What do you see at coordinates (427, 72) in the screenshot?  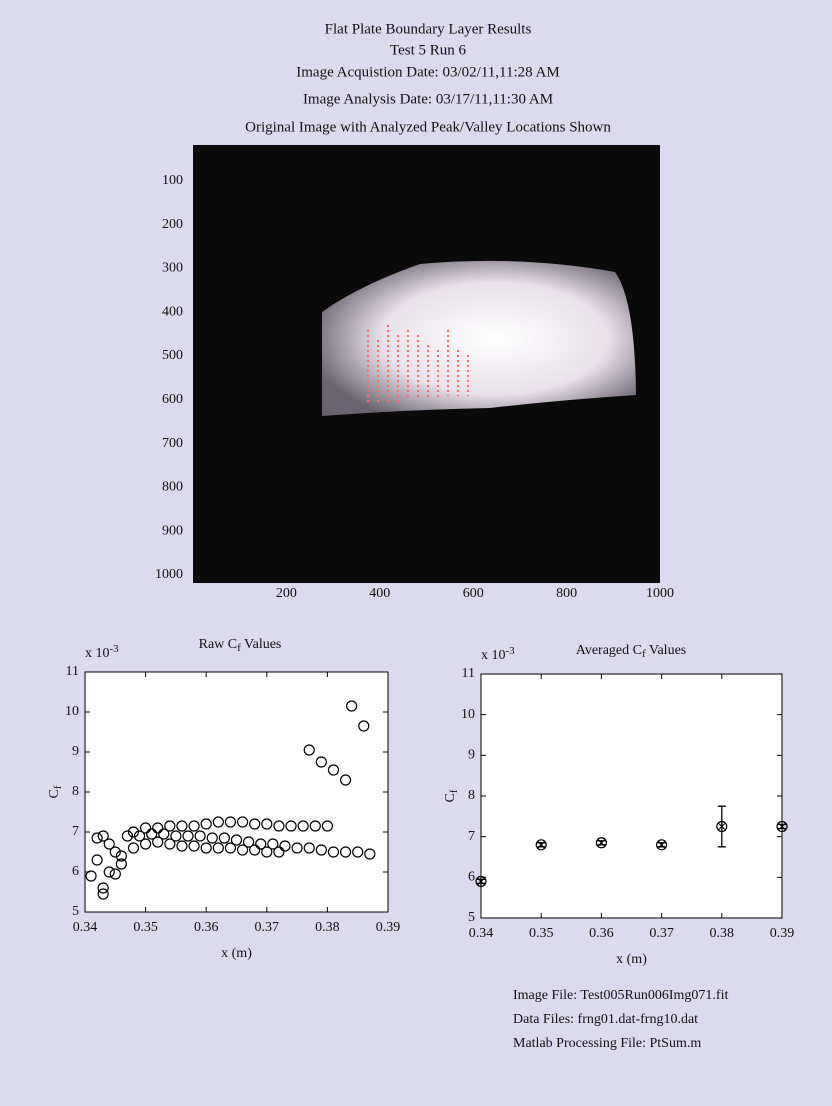 I see `header-line: Image Acquistion Date: 03/02/11,11:28 AM` at bounding box center [427, 72].